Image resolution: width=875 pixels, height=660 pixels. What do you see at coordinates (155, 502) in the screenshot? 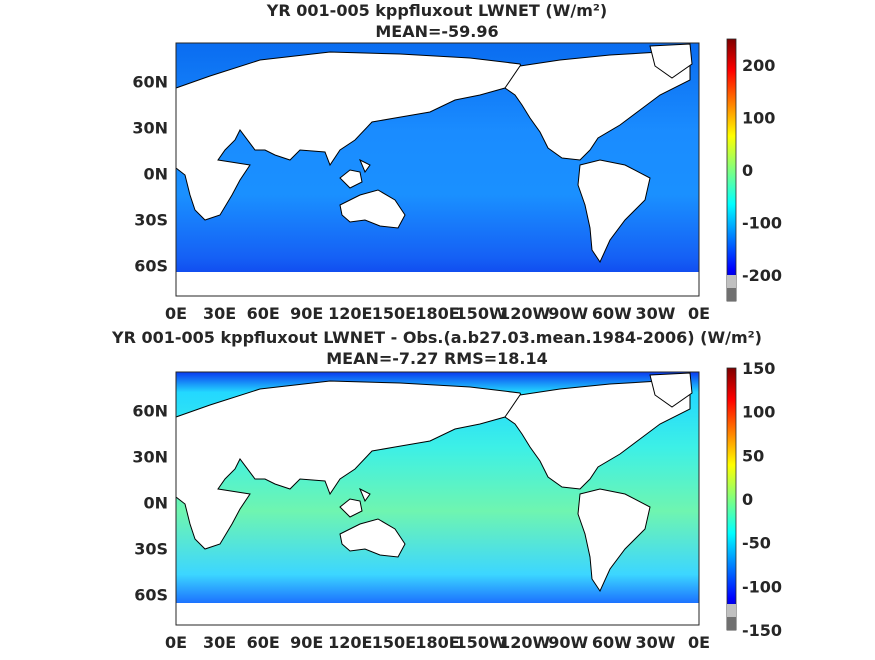
I see `panel-2-ytick: 0N` at bounding box center [155, 502].